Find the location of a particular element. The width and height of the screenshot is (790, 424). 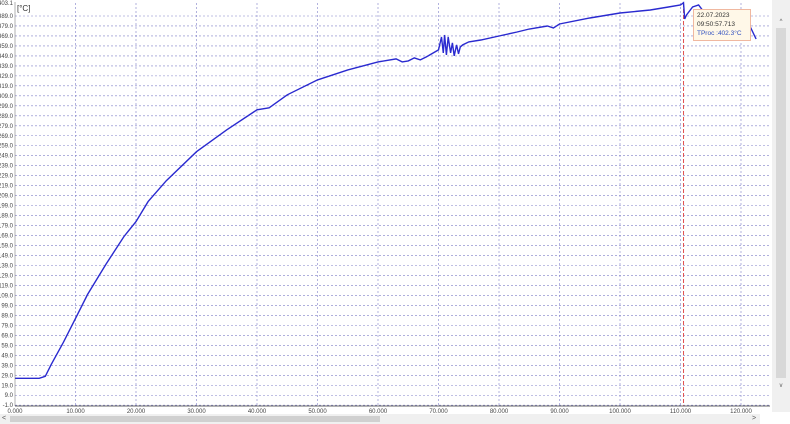

y-tick-label: 229.0 is located at coordinates (7, 177).